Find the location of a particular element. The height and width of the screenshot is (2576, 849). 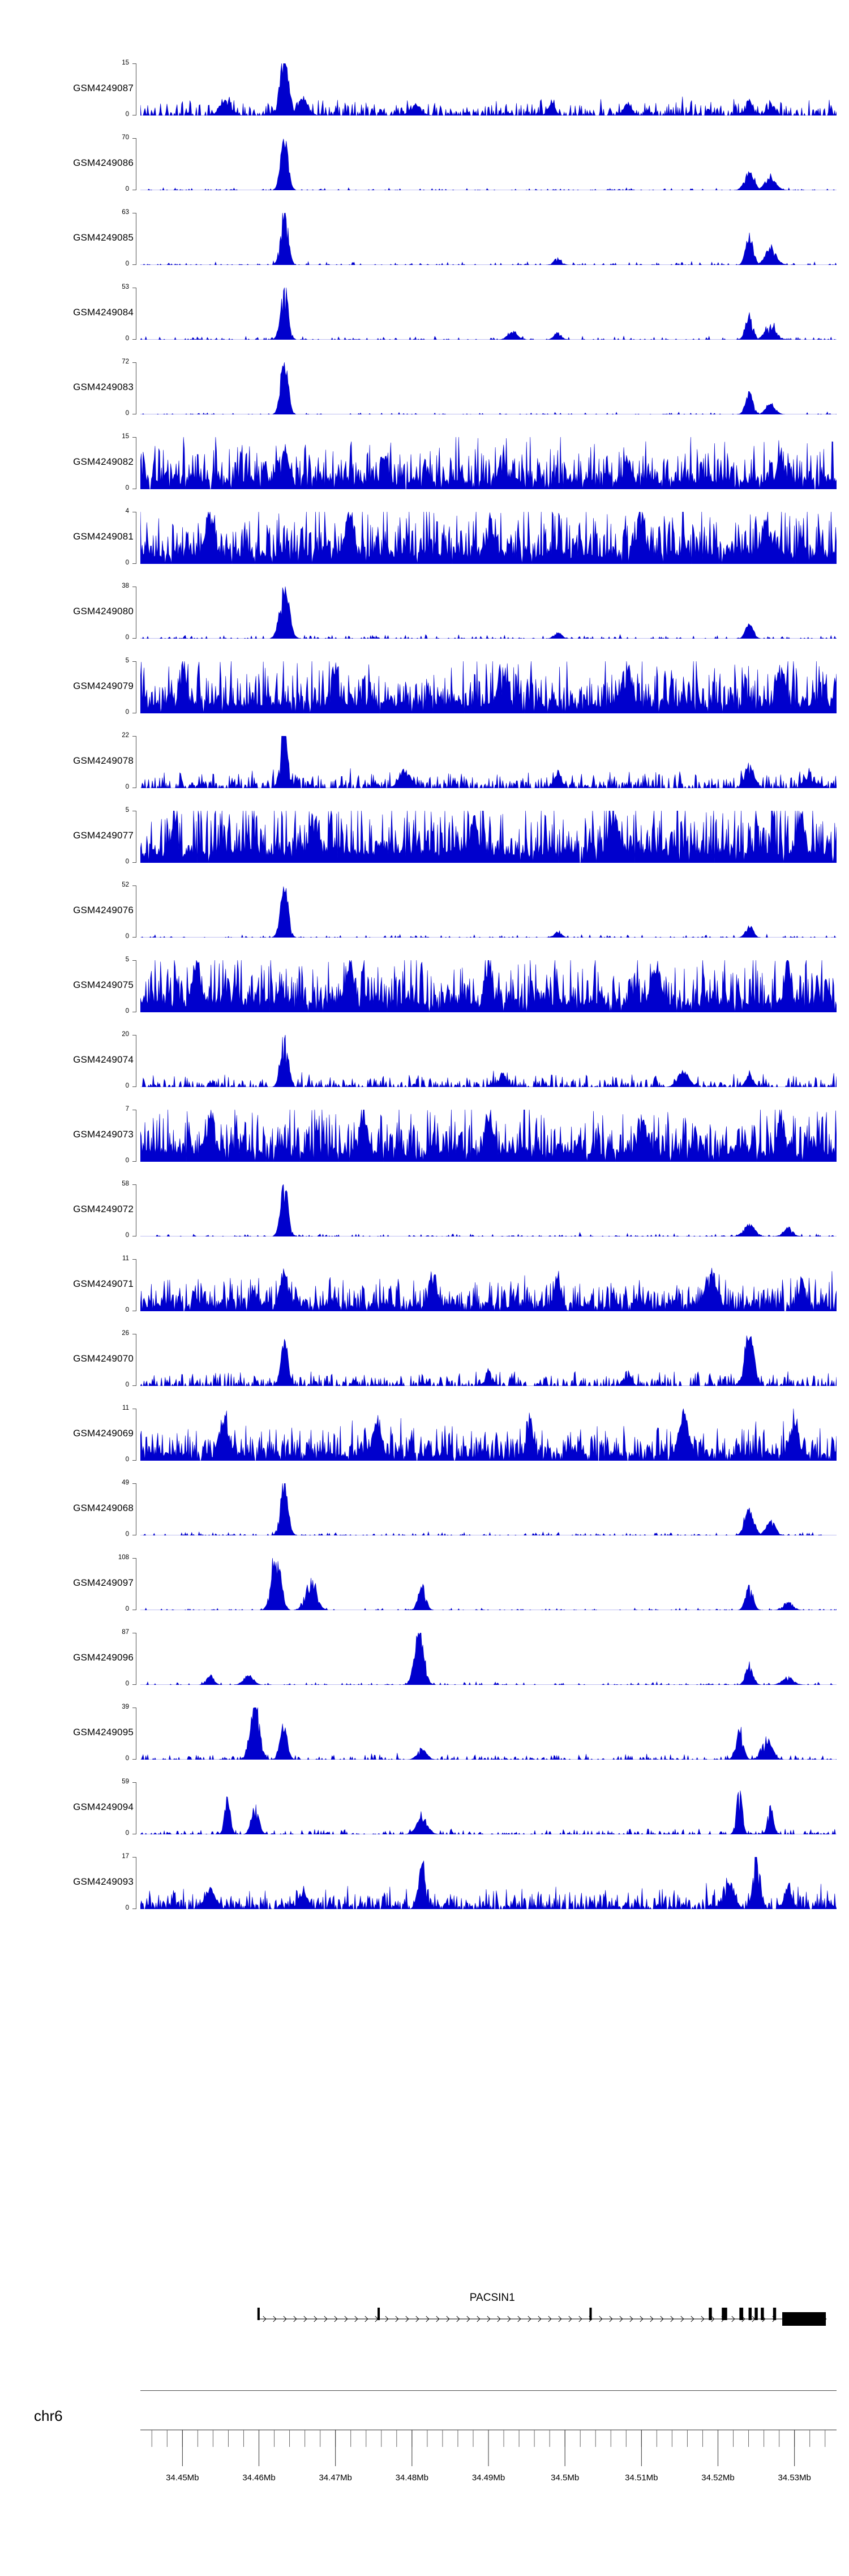

coverage-track: GSM4249069 11 0 is located at coordinates (424, 1444).